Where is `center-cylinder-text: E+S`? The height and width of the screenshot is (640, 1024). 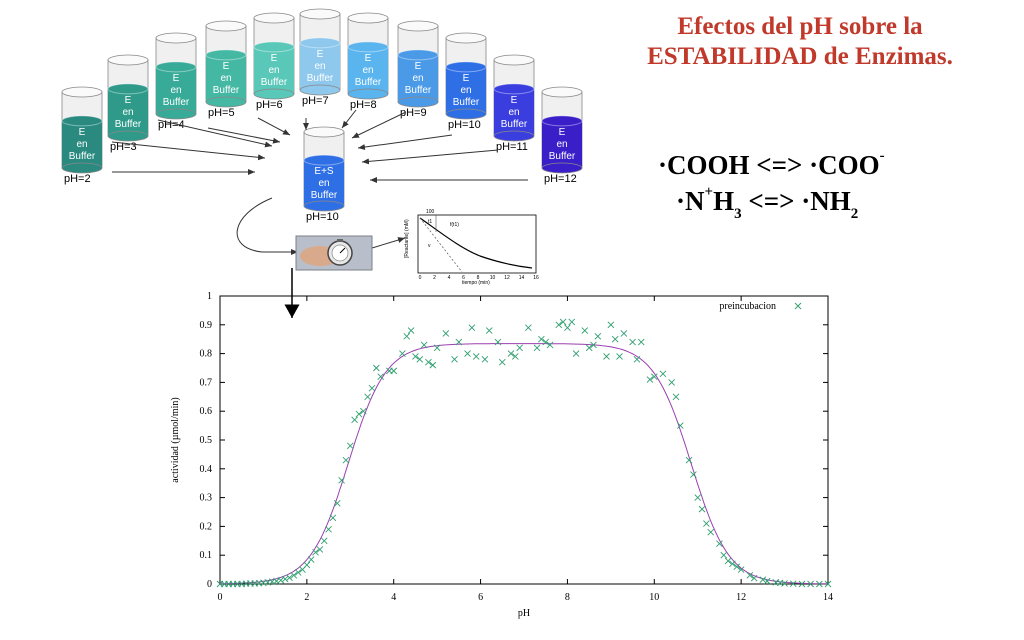 center-cylinder-text: E+S is located at coordinates (324, 171).